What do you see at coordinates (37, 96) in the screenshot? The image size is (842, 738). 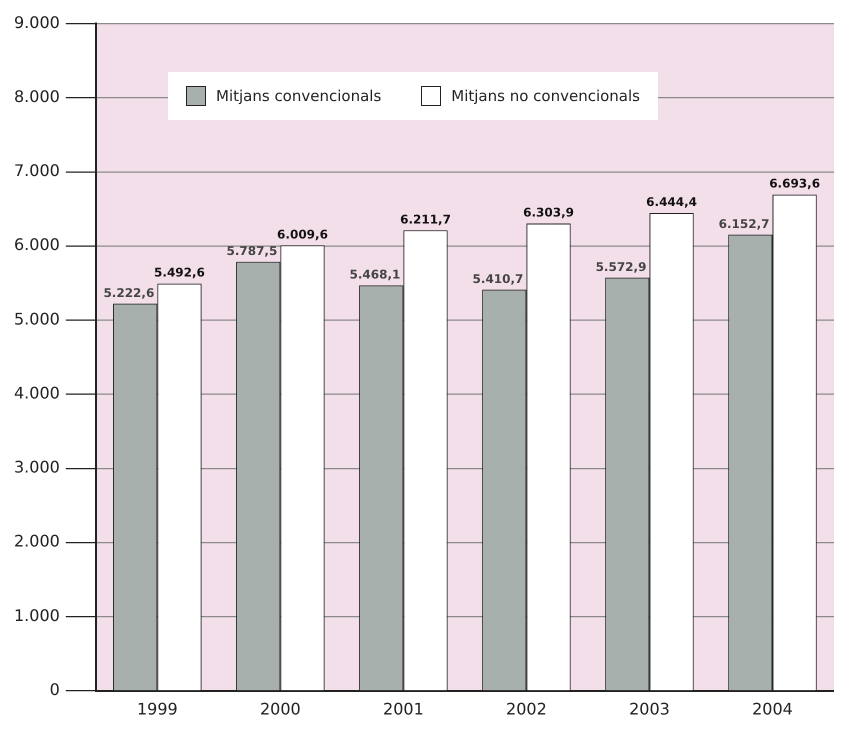 I see `y-tick-label: 8.000` at bounding box center [37, 96].